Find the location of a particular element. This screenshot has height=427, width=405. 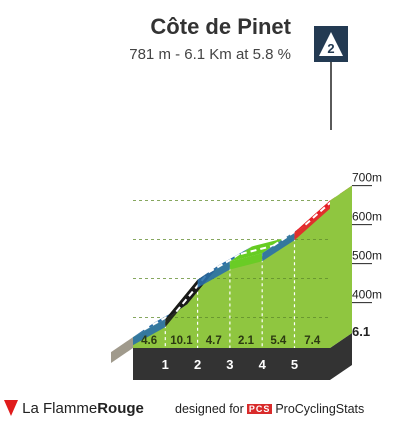

climb-title: Côte de Pinet is located at coordinates (220, 26).